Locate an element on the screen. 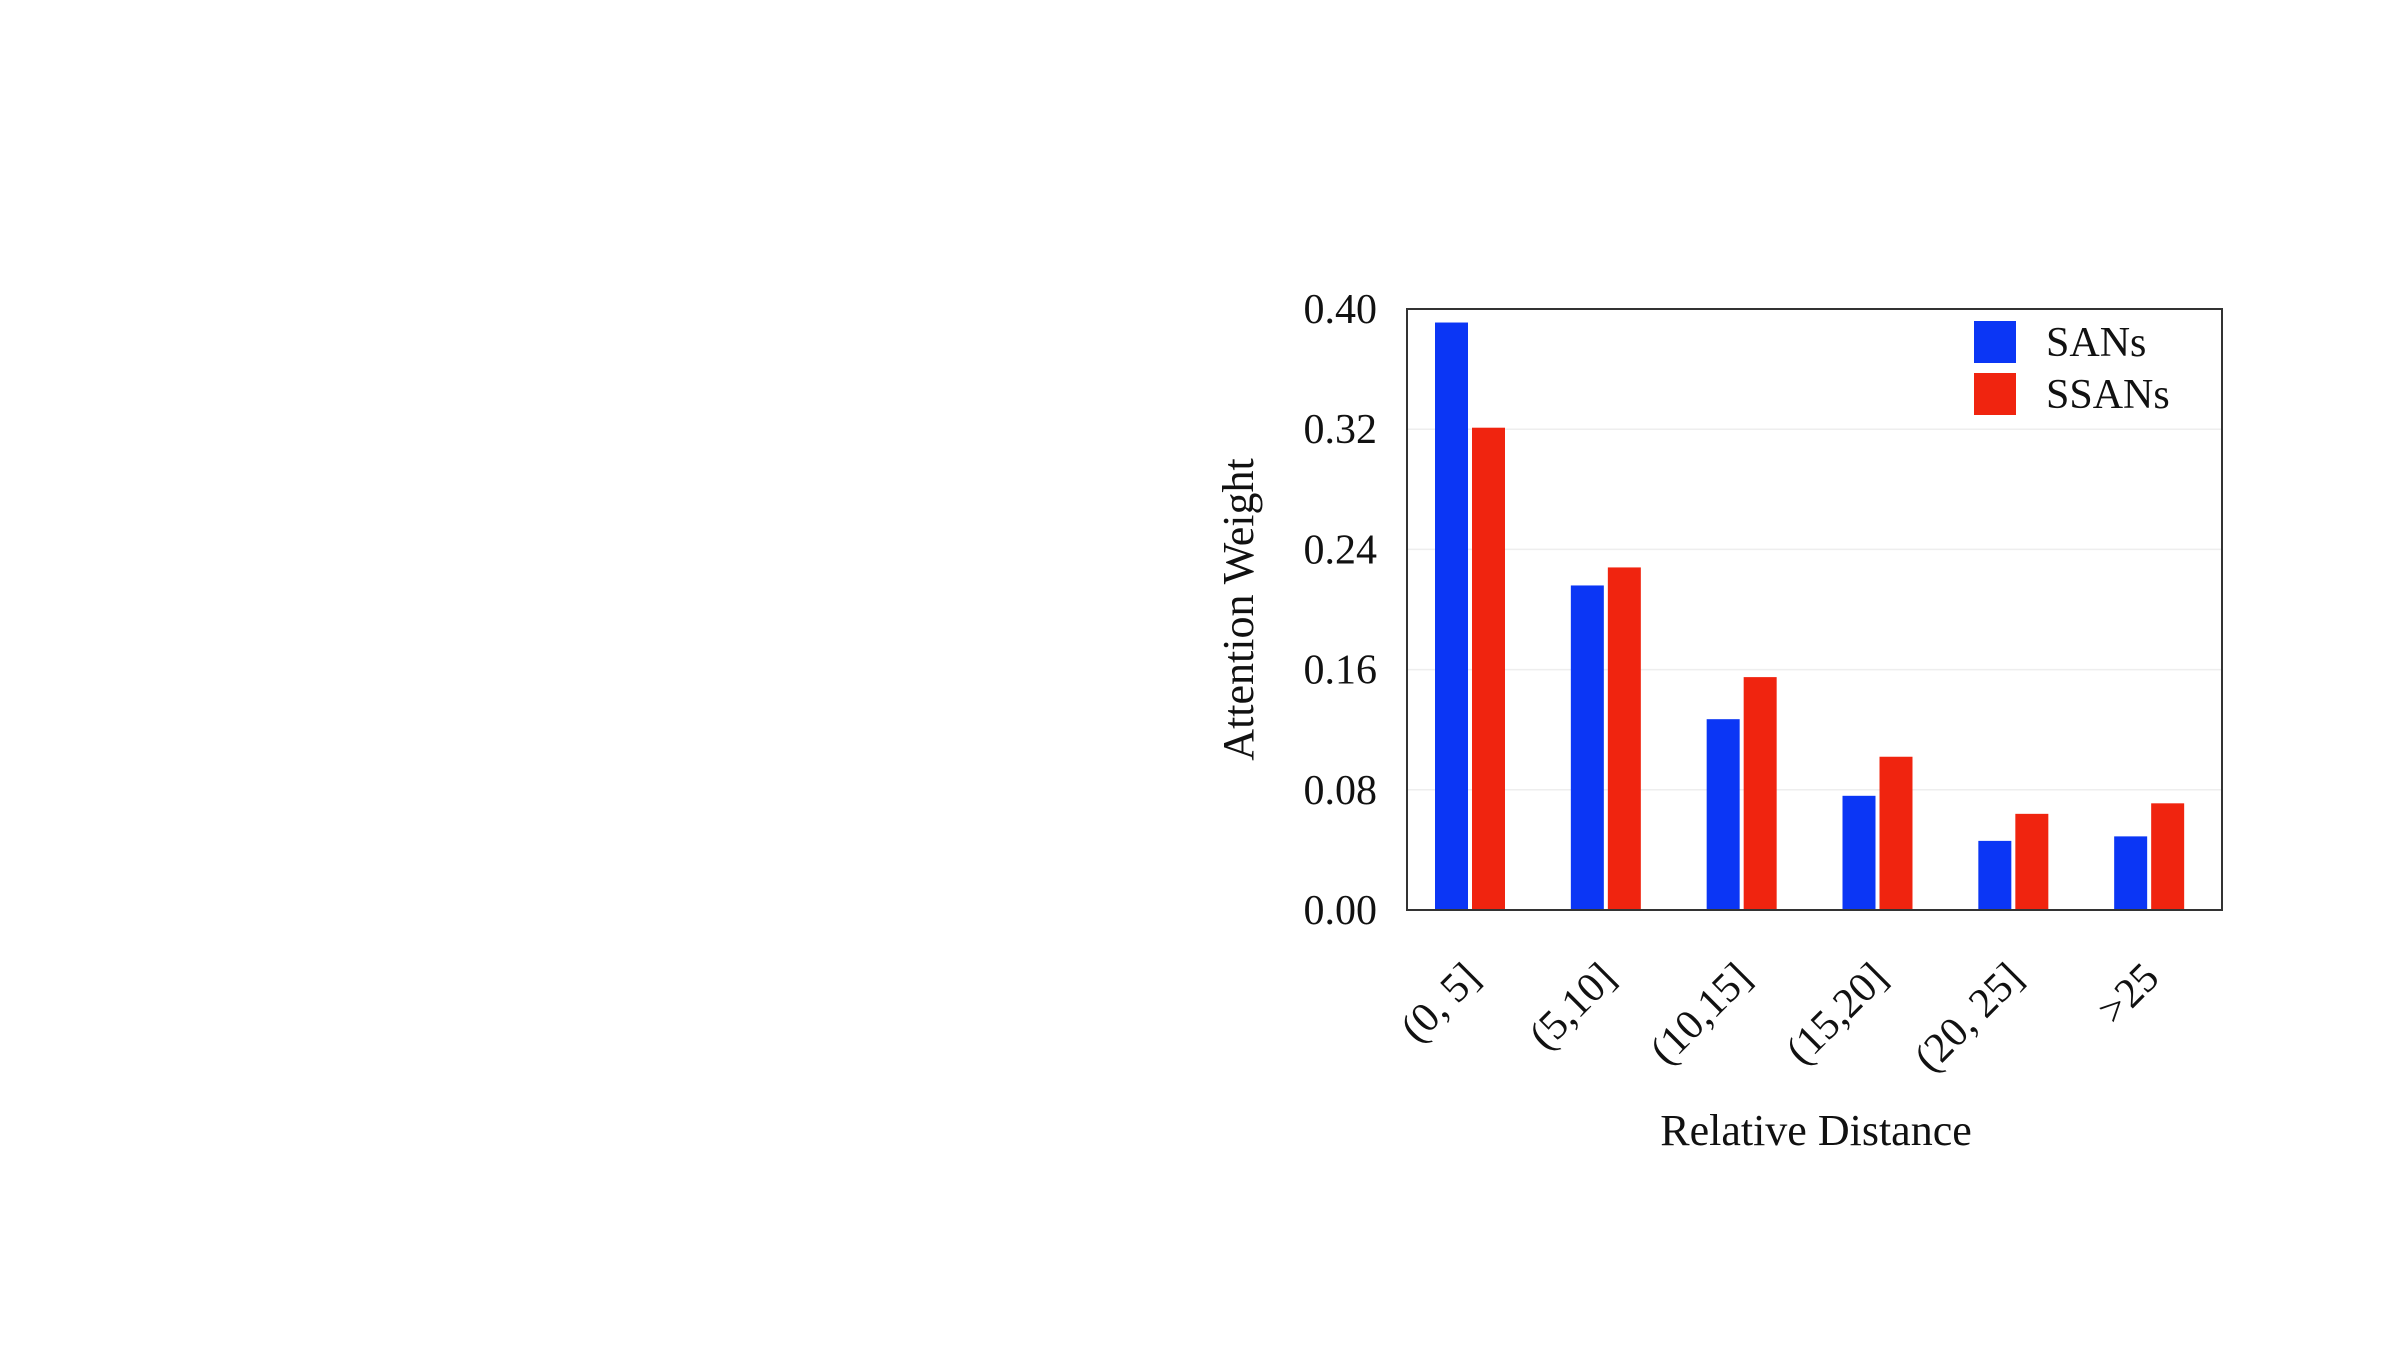 This screenshot has width=2400, height=1350. legend-label-sans: SANs is located at coordinates (2096, 343).